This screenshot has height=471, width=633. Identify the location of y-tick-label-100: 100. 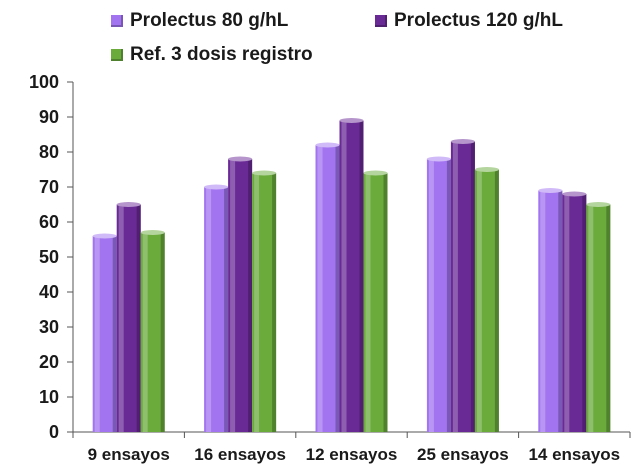
(44, 82).